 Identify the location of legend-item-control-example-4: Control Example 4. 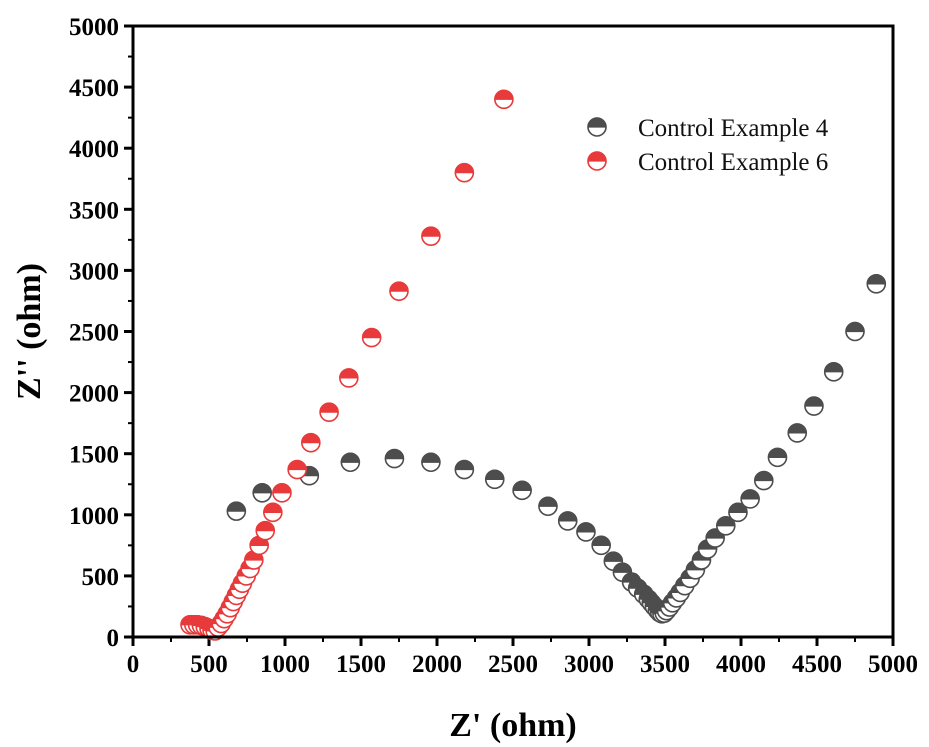
(708, 128).